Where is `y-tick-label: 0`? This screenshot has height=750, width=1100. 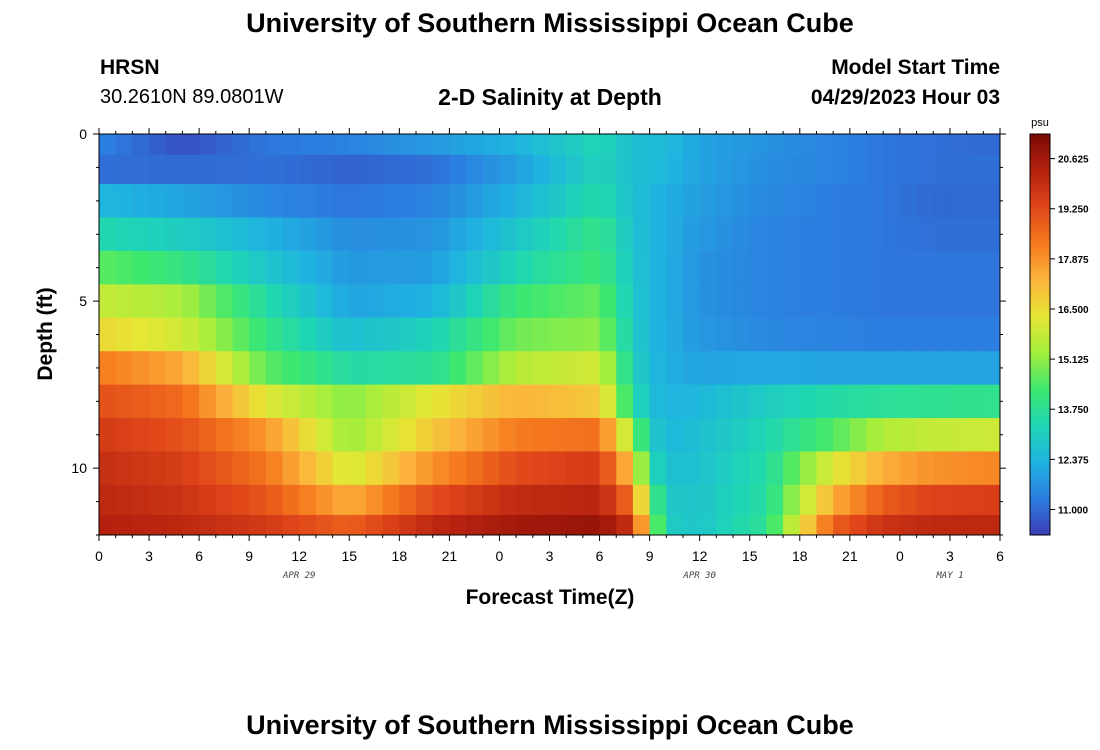 y-tick-label: 0 is located at coordinates (83, 134).